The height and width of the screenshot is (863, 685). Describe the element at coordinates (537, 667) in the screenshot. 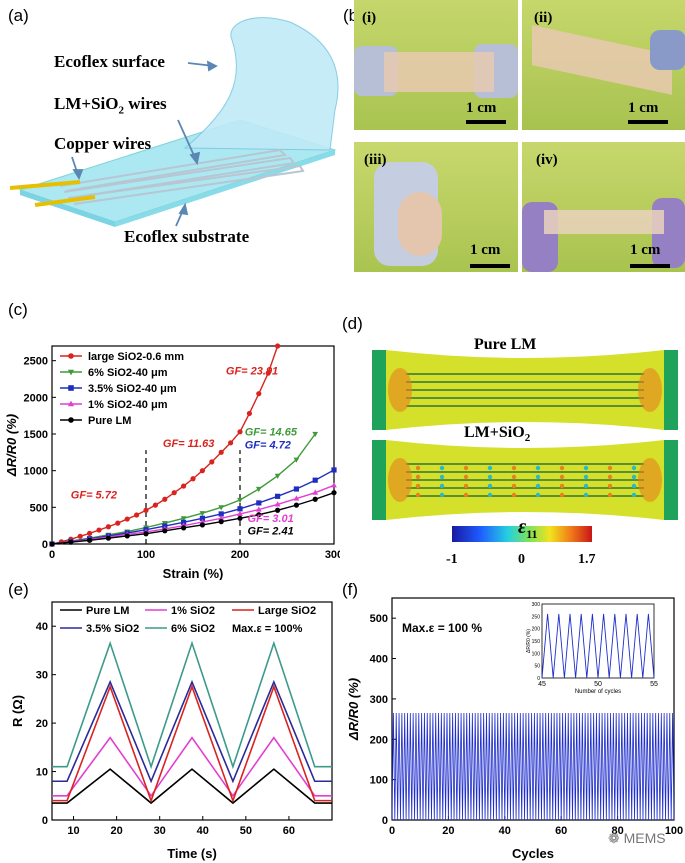

I see `inset-y-tick-label: 50` at that location.